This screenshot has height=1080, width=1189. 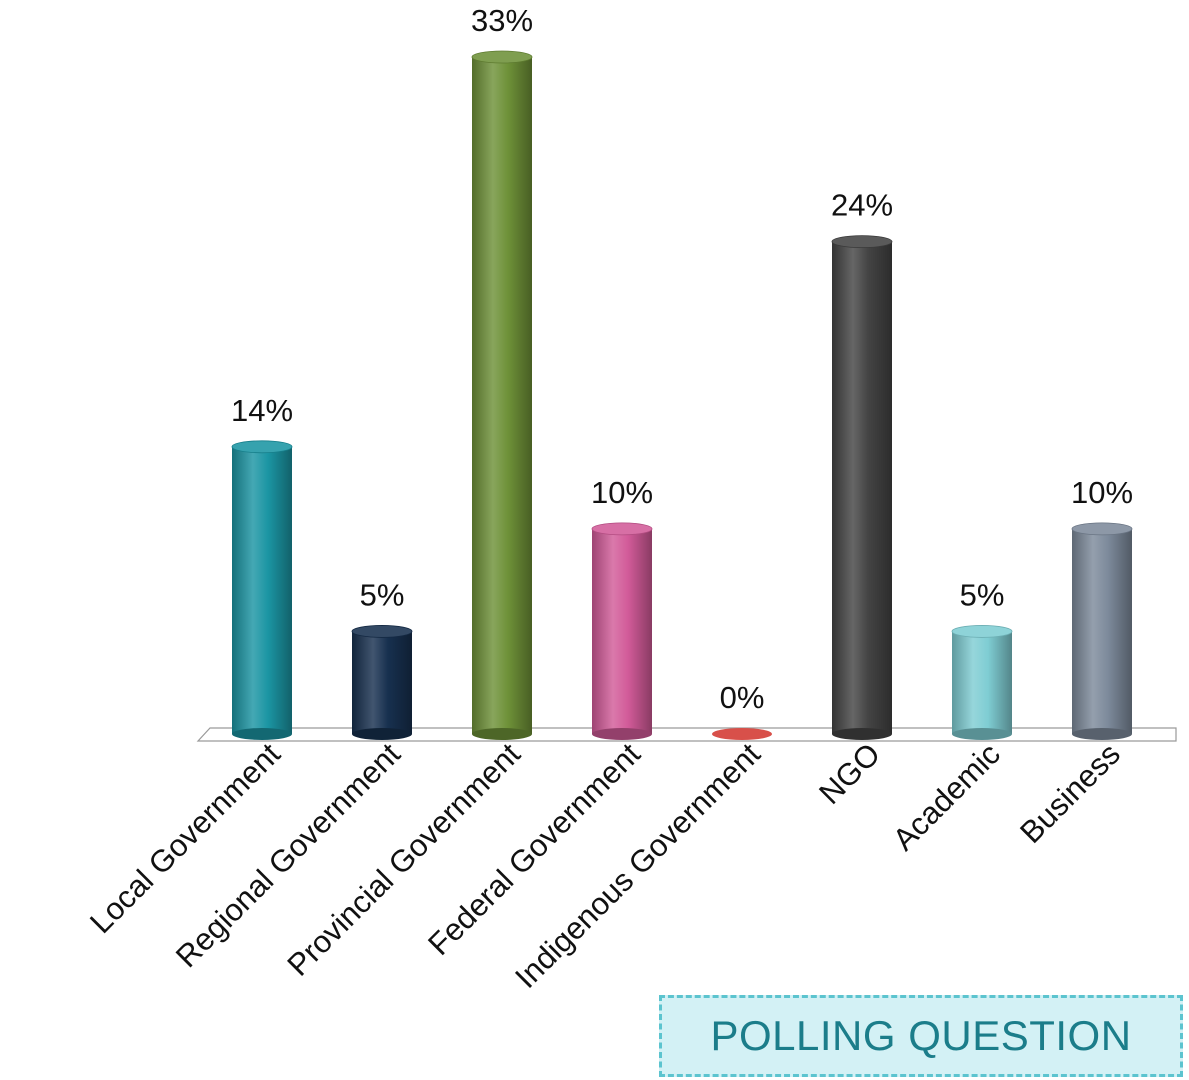 What do you see at coordinates (849, 773) in the screenshot?
I see `category-label: NGO` at bounding box center [849, 773].